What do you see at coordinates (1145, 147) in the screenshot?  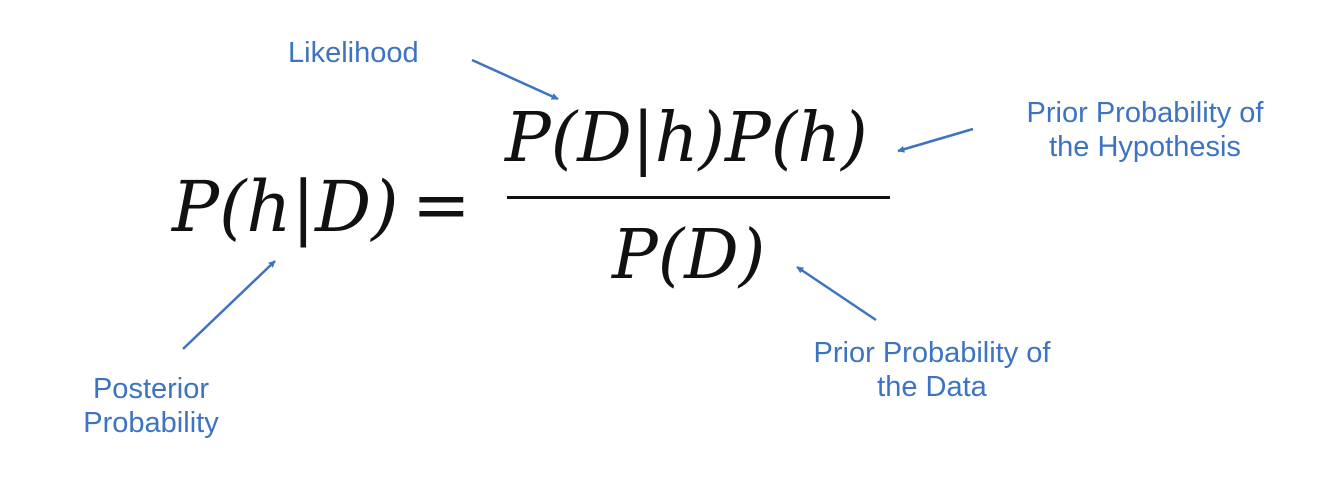 I see `prior-hypothesis-label-line-2: the Hypothesis` at bounding box center [1145, 147].